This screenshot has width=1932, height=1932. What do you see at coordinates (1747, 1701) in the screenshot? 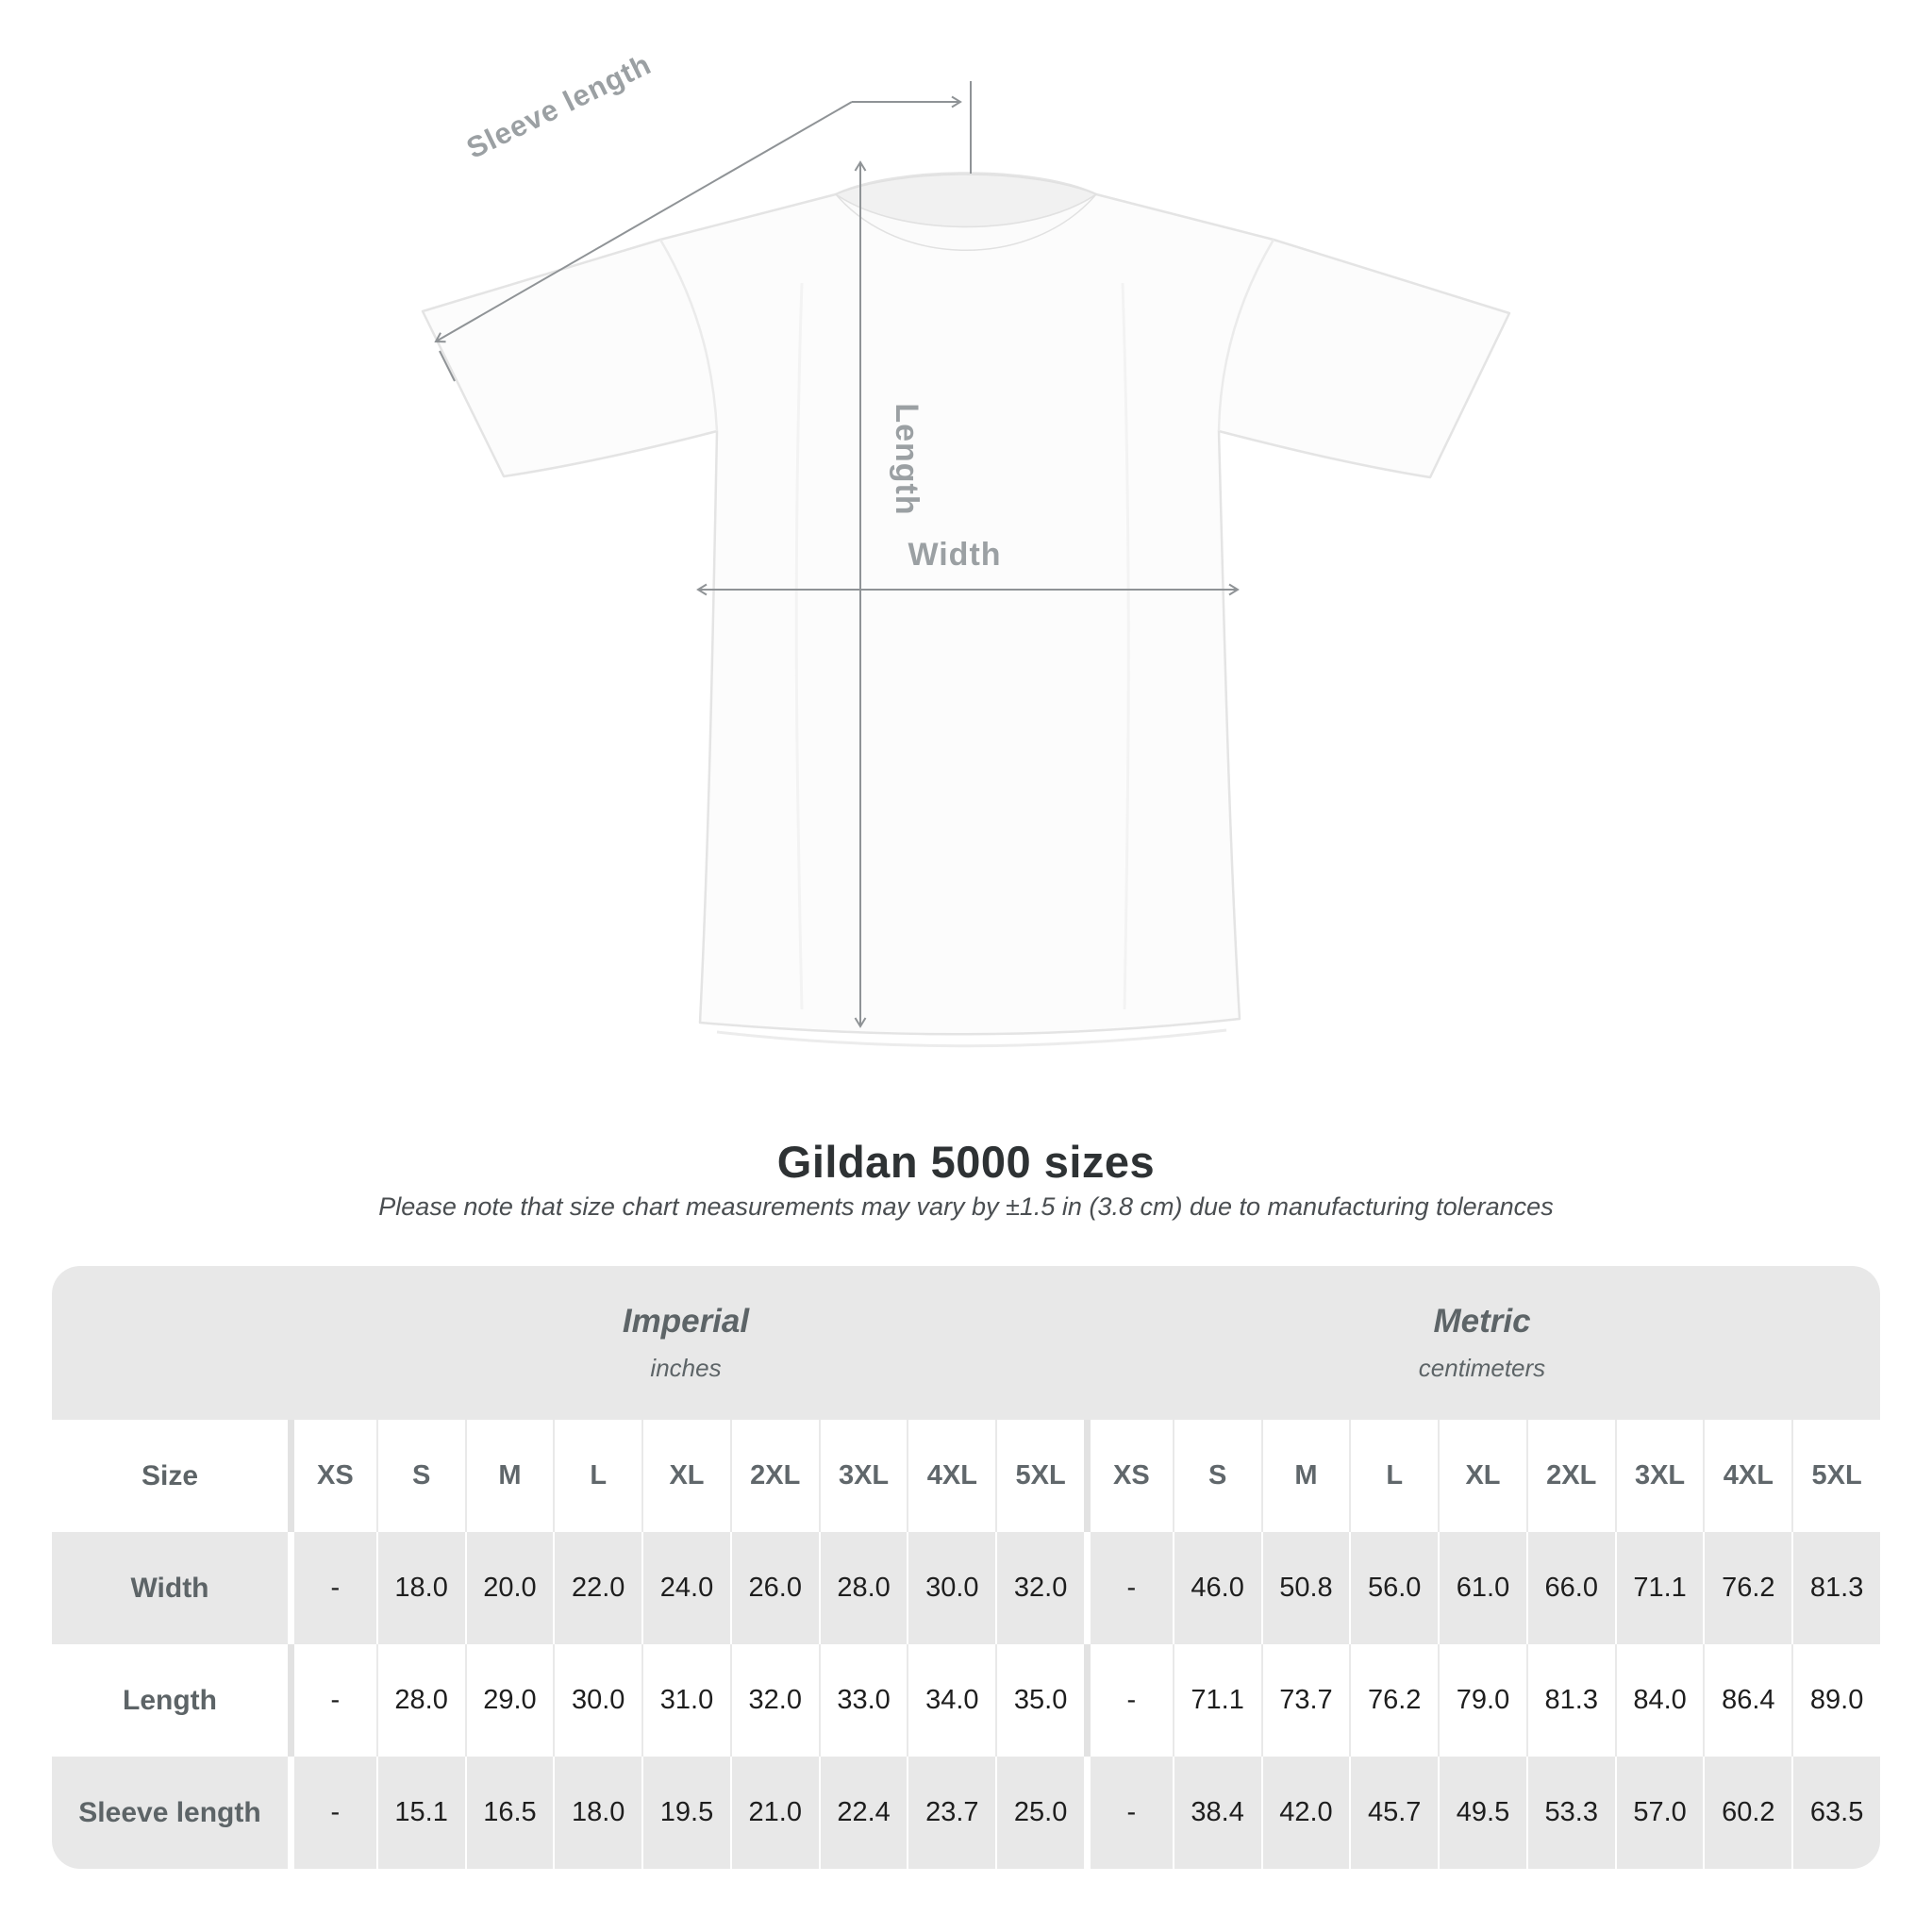
I see `value-cell: 86.4` at bounding box center [1747, 1701].